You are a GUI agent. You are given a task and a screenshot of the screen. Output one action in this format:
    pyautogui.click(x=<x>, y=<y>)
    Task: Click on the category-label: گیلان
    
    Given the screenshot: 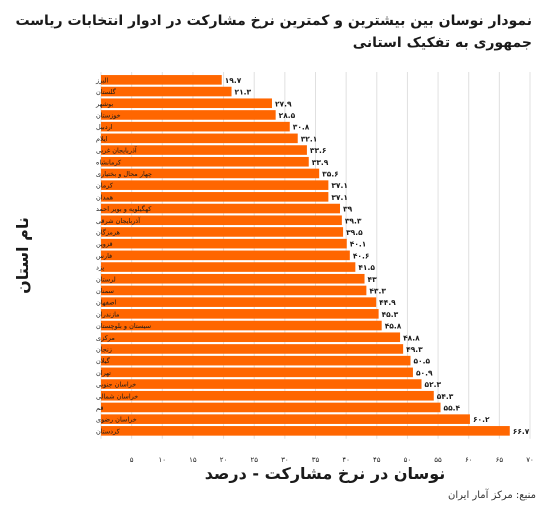 What is the action you would take?
    pyautogui.click(x=103, y=361)
    